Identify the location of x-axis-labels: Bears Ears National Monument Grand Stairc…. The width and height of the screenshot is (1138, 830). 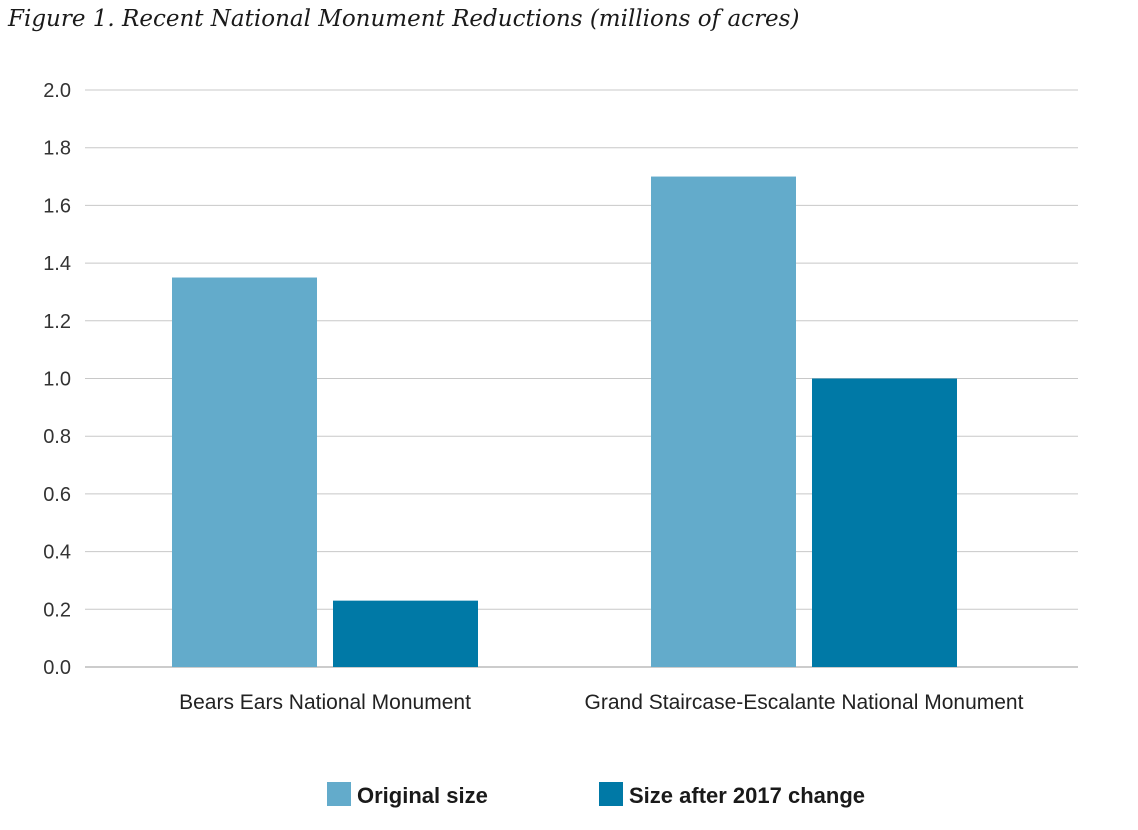
(601, 702).